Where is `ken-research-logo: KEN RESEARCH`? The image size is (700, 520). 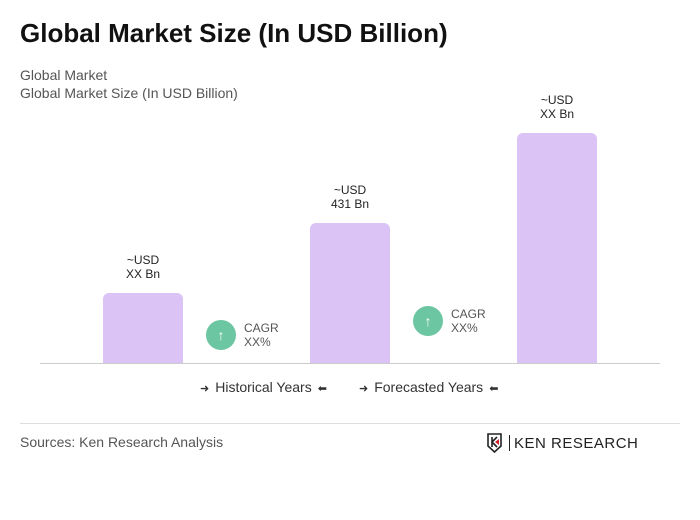
ken-research-logo: KEN RESEARCH is located at coordinates (562, 443).